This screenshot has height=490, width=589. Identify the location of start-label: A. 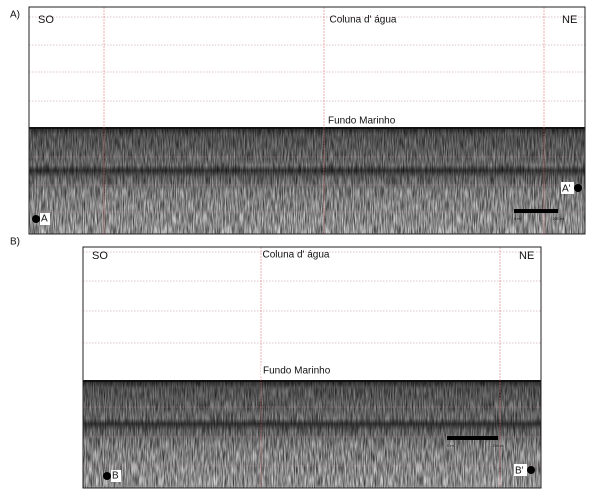
(44, 219).